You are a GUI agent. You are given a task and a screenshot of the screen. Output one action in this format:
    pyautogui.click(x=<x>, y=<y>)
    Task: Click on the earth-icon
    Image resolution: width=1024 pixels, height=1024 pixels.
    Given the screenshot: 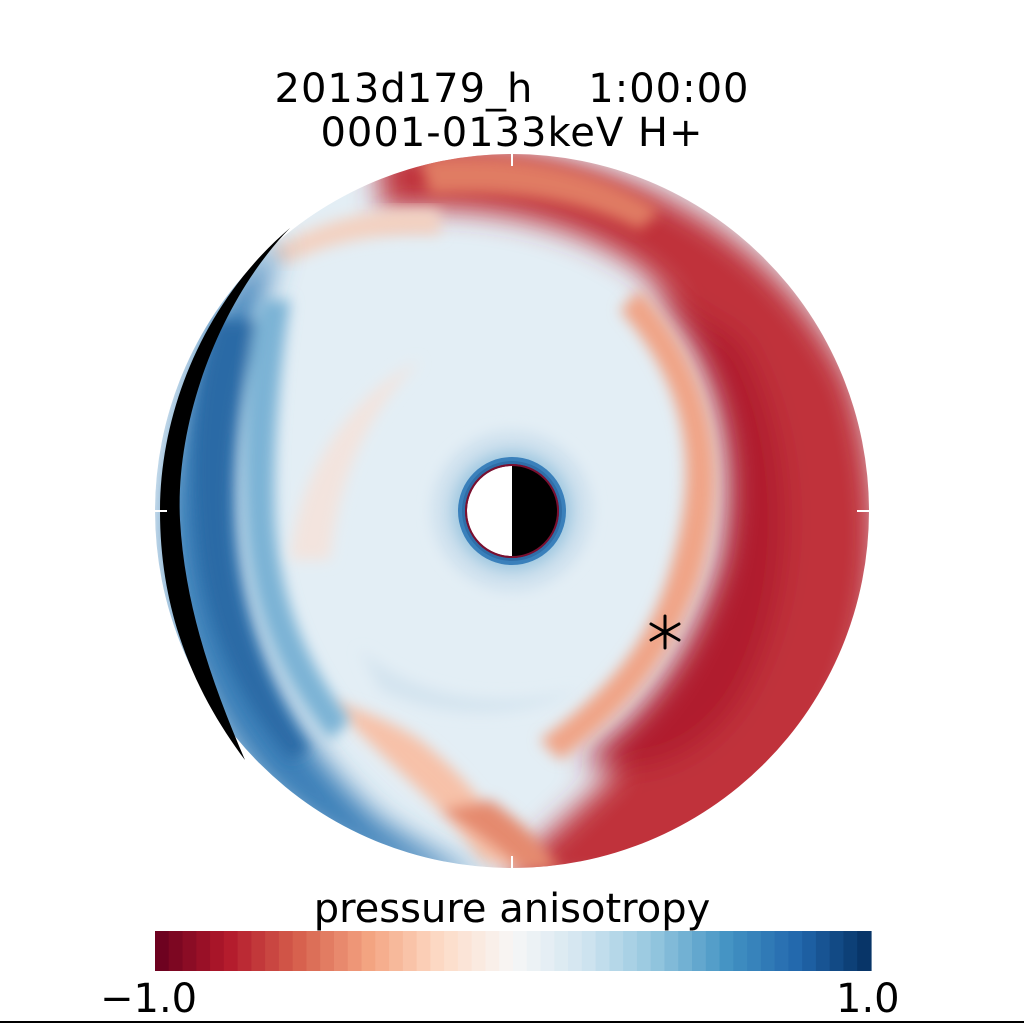 What is the action you would take?
    pyautogui.click(x=512, y=511)
    